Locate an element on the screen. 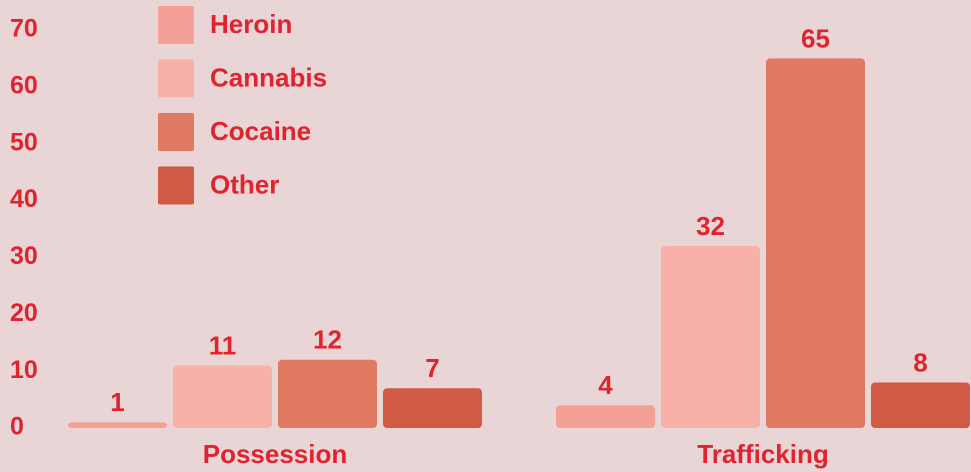 Image resolution: width=971 pixels, height=472 pixels. data-label: 4 is located at coordinates (605, 385).